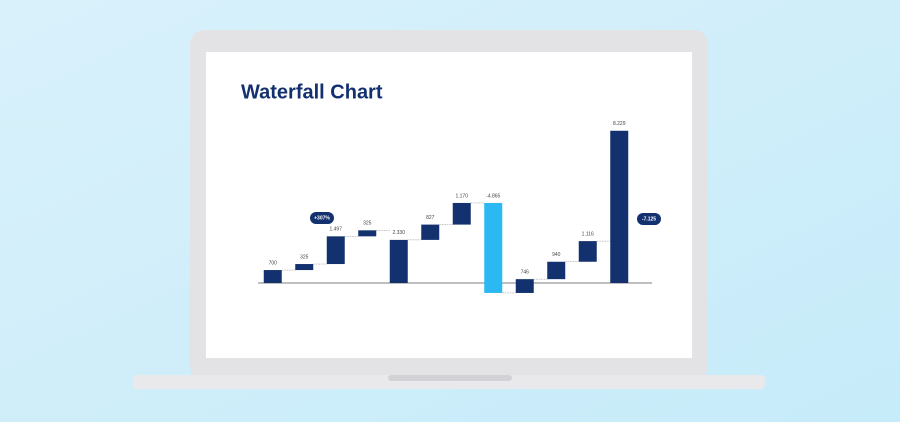  What do you see at coordinates (556, 255) in the screenshot?
I see `value-label: 940` at bounding box center [556, 255].